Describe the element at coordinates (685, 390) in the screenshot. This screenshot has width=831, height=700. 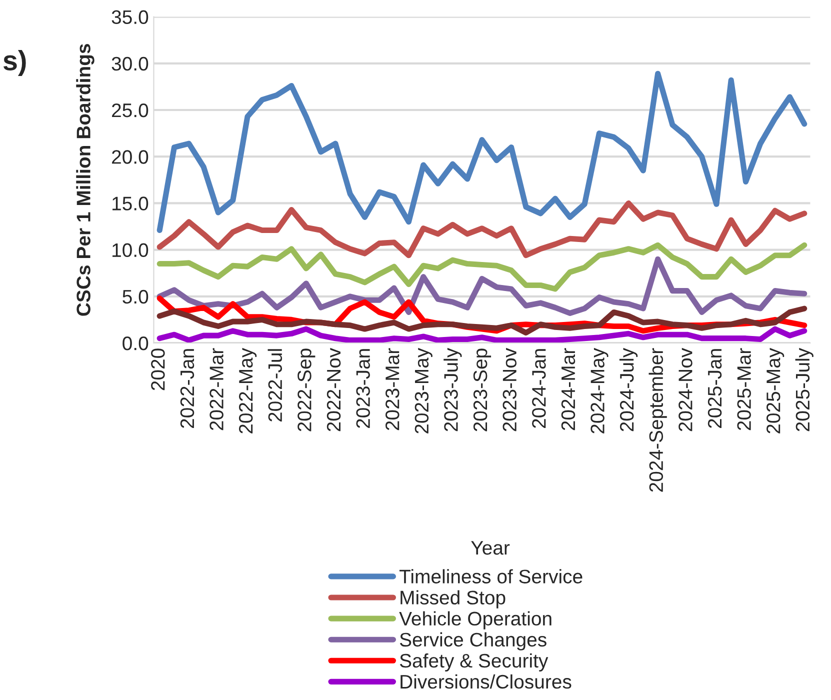
I see `x-tick-label: 2024-Nov` at that location.